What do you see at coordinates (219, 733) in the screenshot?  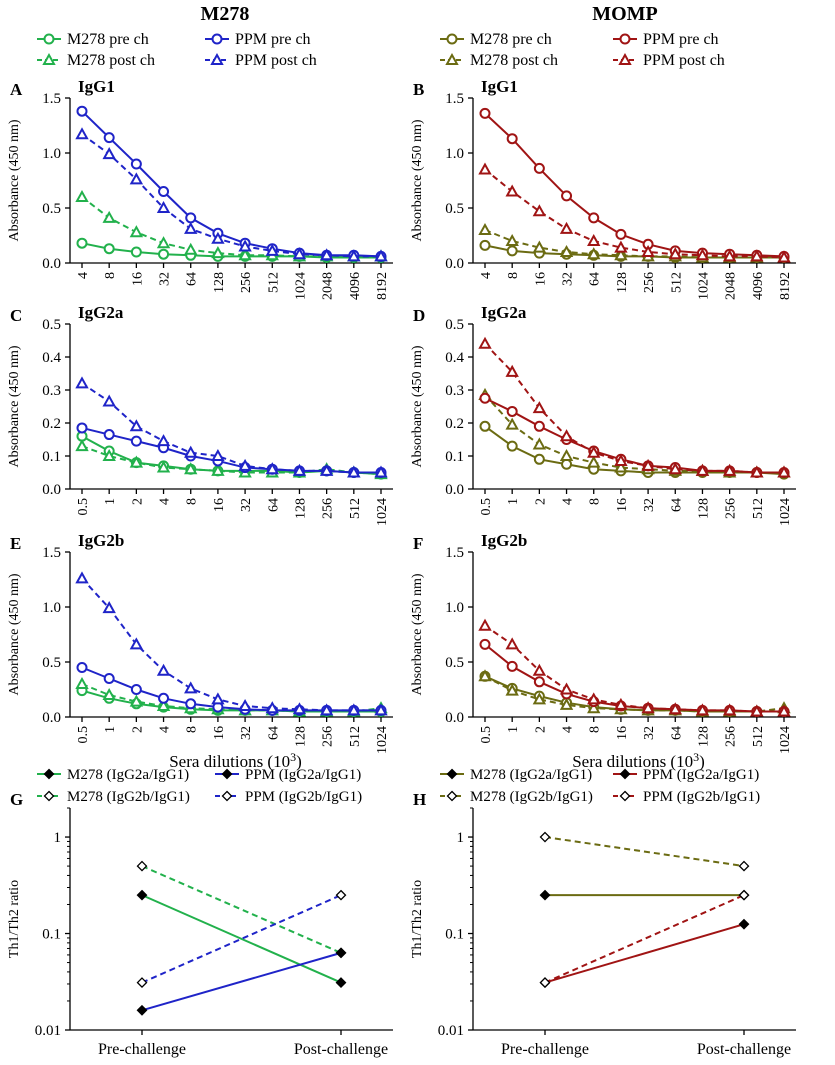 I see `x-tick-label: 16` at bounding box center [219, 733].